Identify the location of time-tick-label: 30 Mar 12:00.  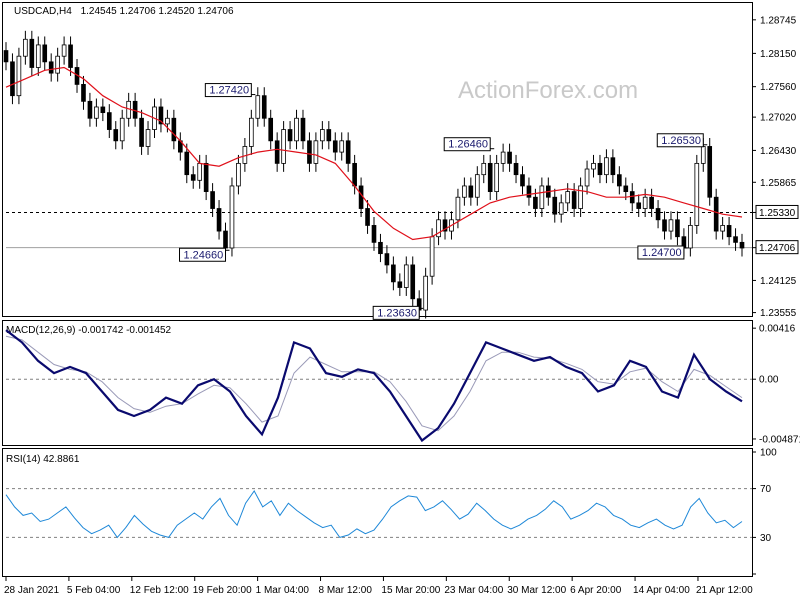
(536, 590).